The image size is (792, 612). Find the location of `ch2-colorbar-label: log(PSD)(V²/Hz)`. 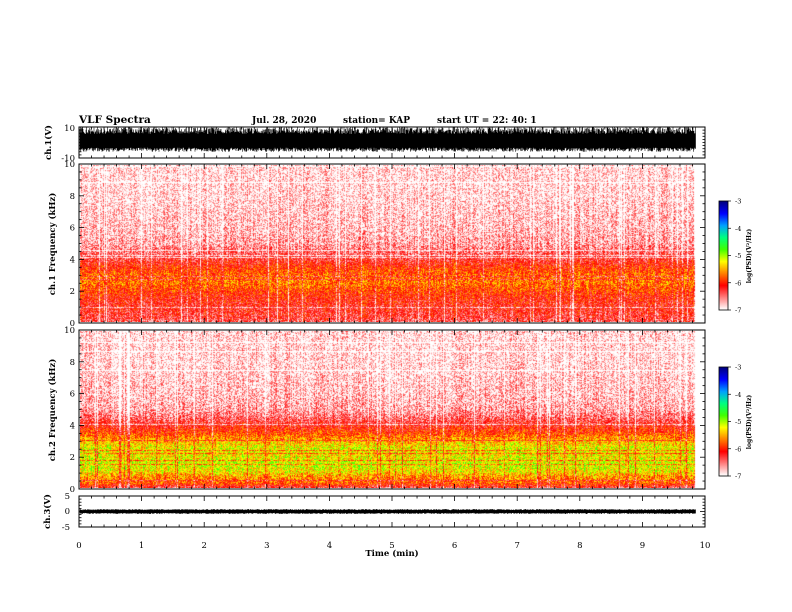

ch2-colorbar-label: log(PSD)(V²/Hz) is located at coordinates (749, 422).